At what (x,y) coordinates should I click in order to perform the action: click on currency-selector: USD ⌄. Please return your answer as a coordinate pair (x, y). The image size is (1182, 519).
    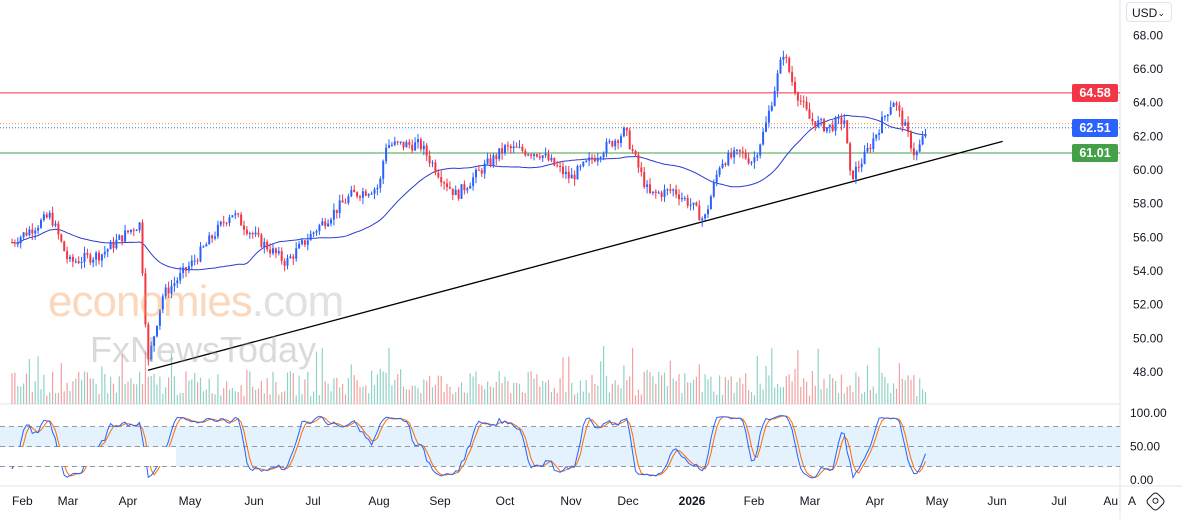
    Looking at the image, I should click on (1149, 12).